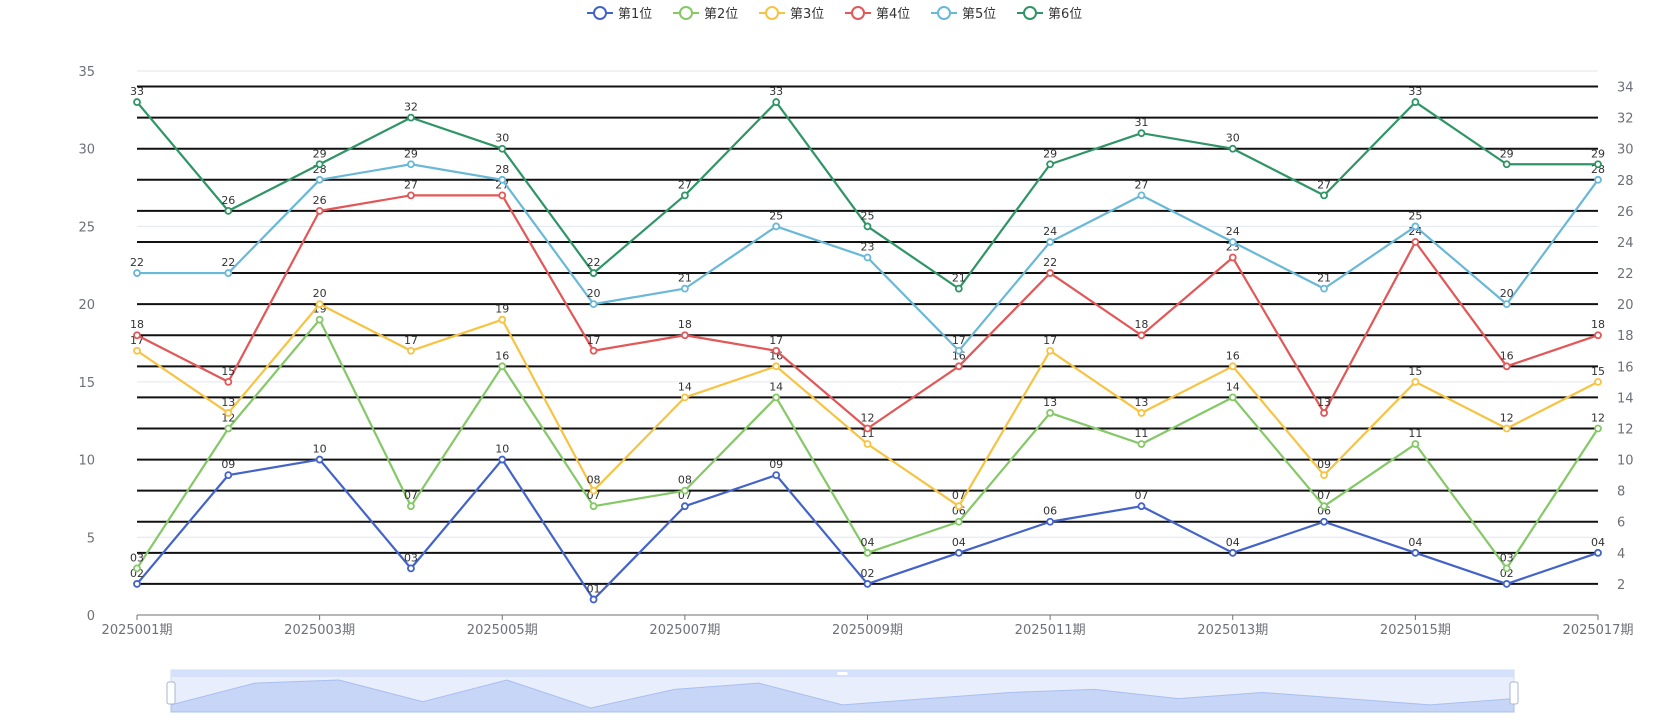 The height and width of the screenshot is (724, 1675). Describe the element at coordinates (705, 14) in the screenshot. I see `legend-item-2: 第2位` at that location.